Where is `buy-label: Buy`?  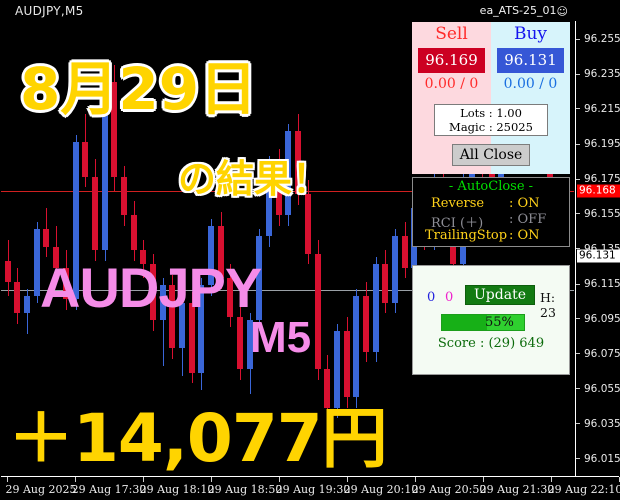
buy-label: Buy is located at coordinates (530, 34).